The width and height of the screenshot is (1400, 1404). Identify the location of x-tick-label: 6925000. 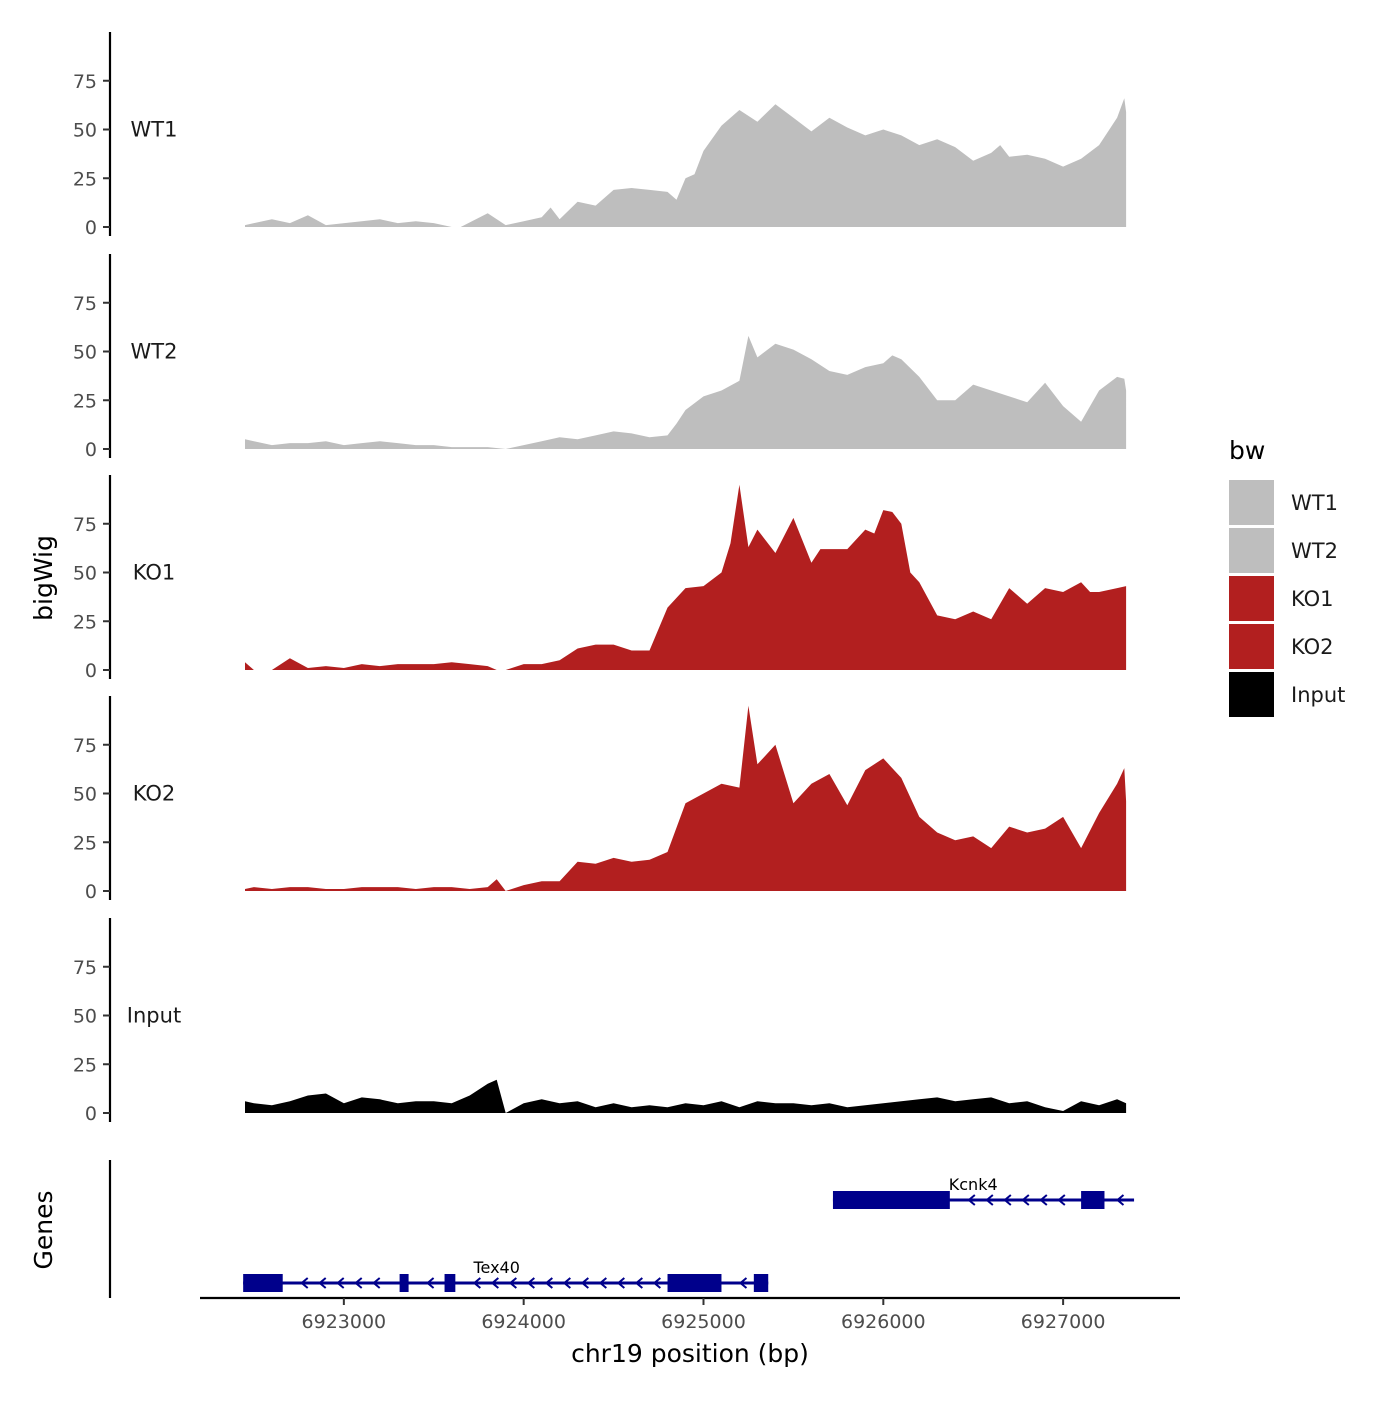
(703, 1322).